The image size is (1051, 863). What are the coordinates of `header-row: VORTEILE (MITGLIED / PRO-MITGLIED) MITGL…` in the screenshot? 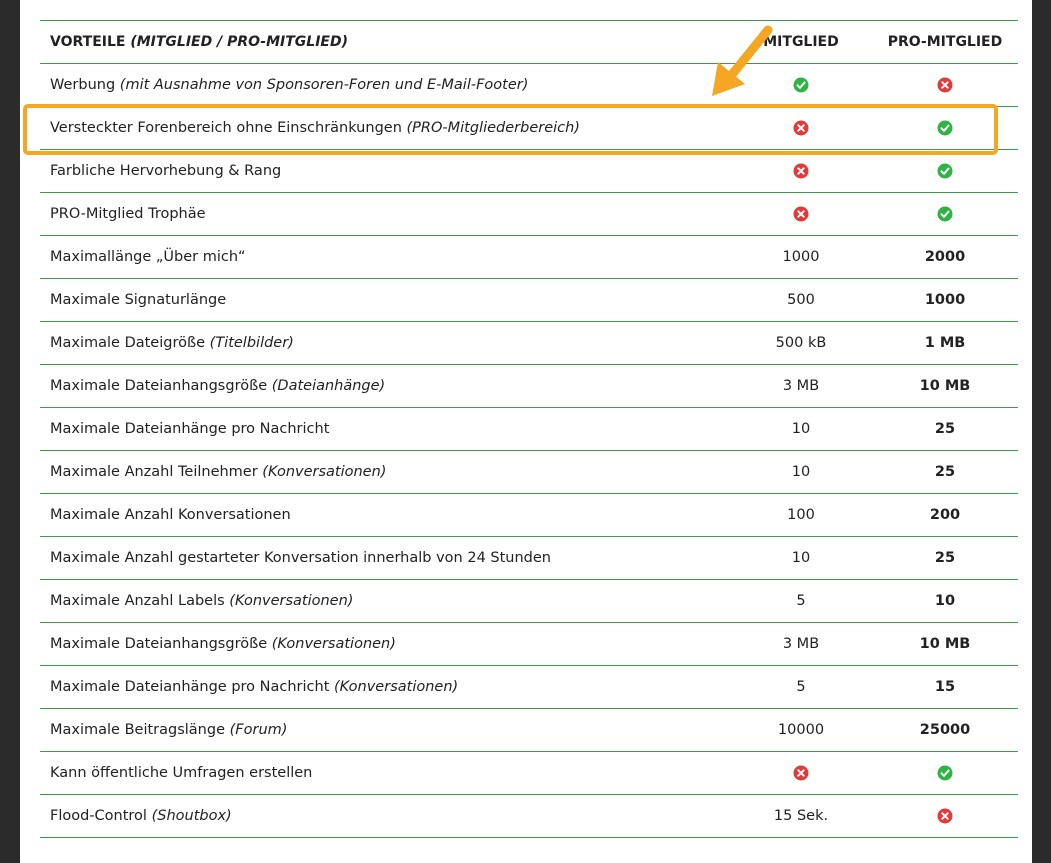 It's located at (529, 42).